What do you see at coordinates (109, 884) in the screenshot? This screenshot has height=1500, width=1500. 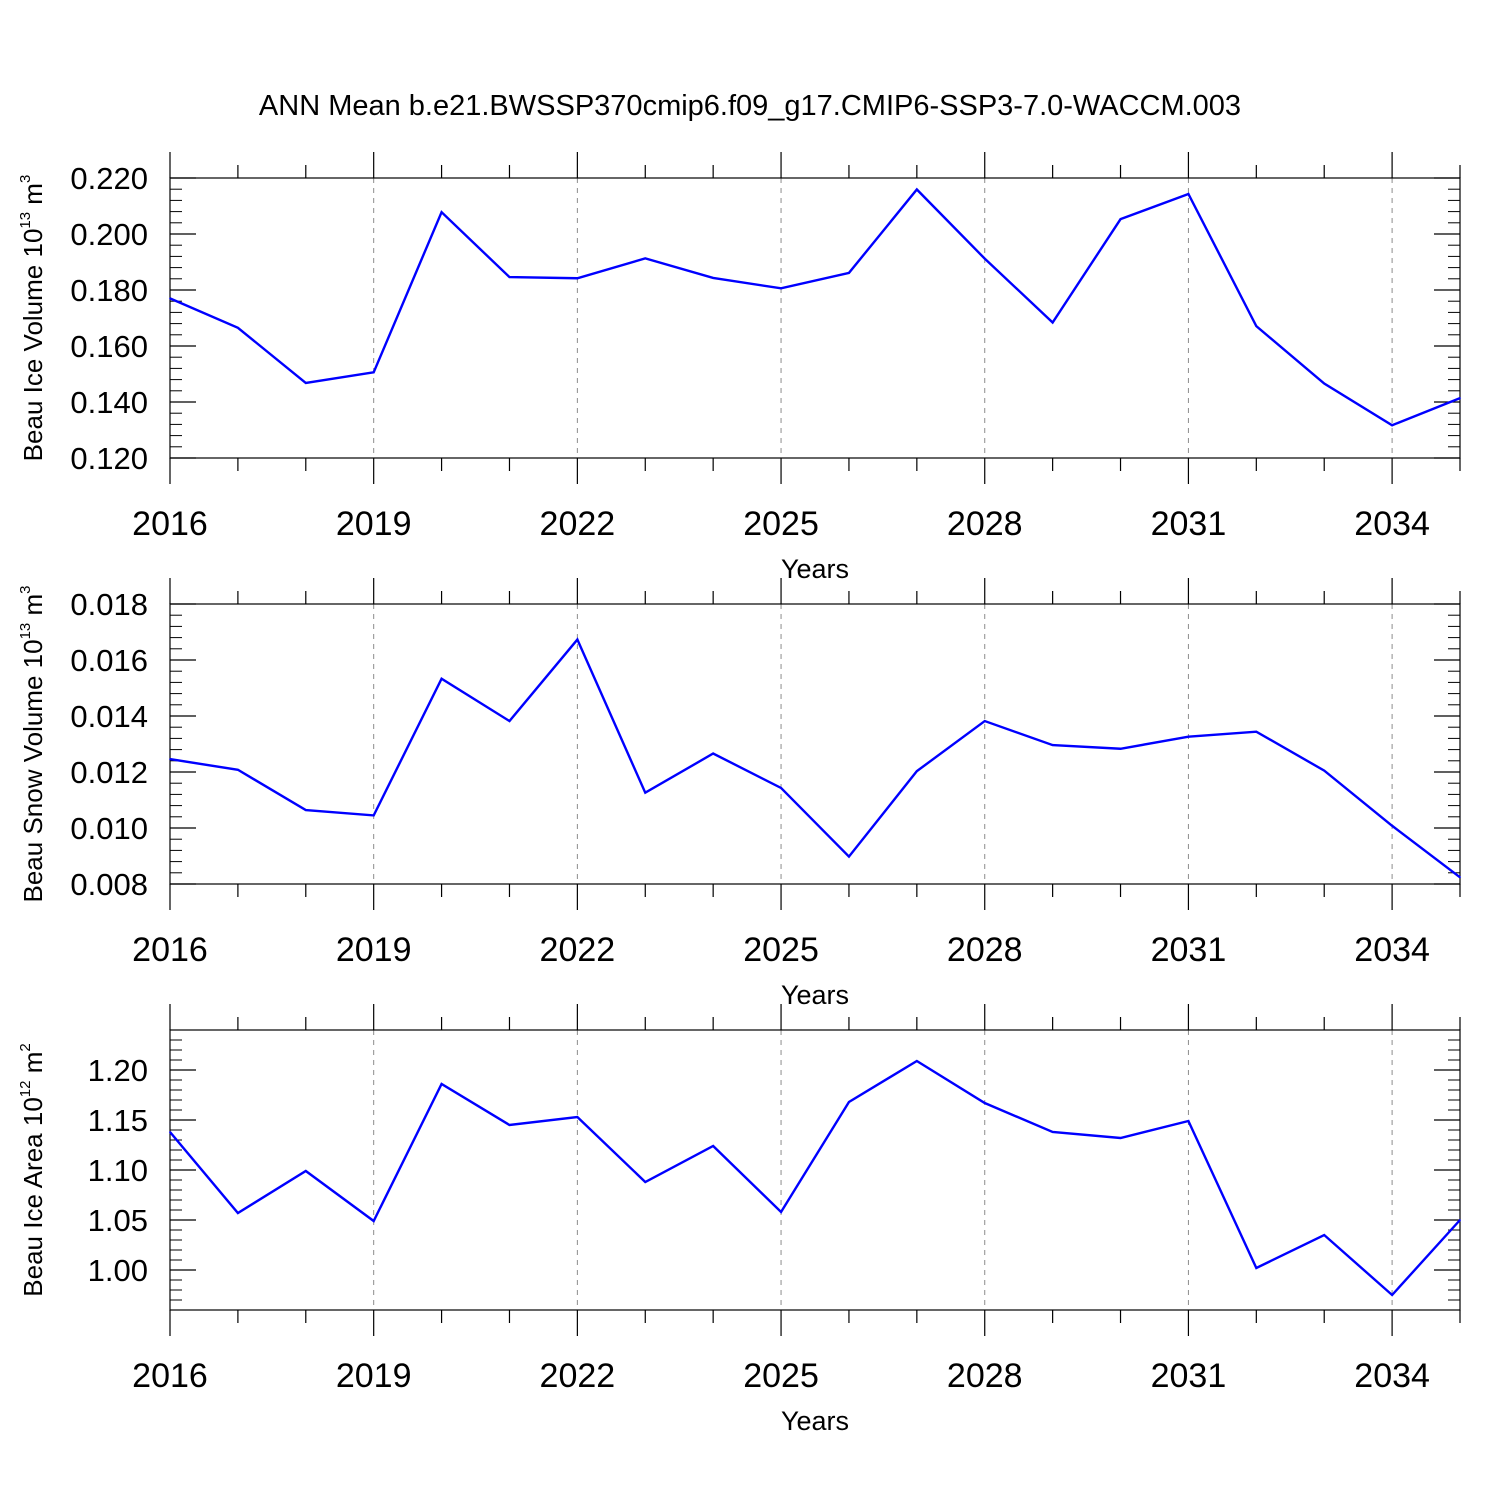 I see `y-tick-label: 0.008` at bounding box center [109, 884].